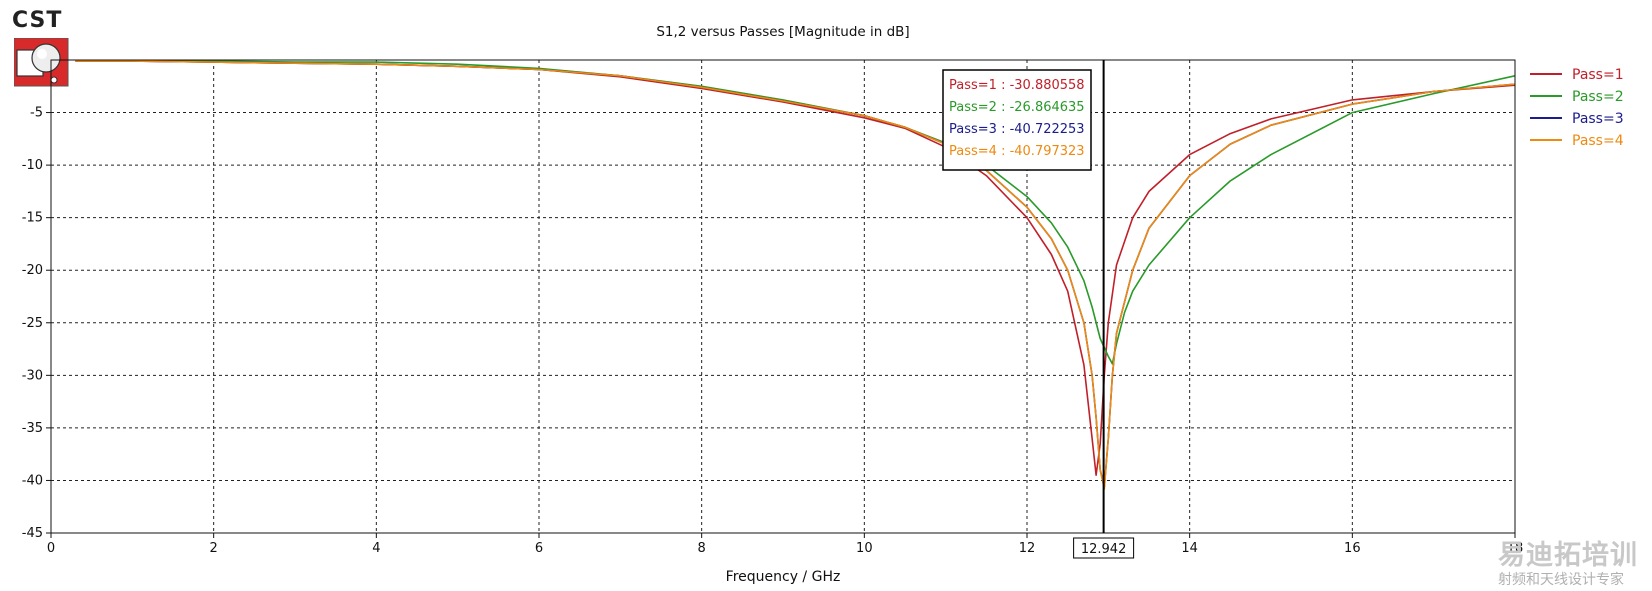 This screenshot has width=1652, height=591. What do you see at coordinates (32, 218) in the screenshot?
I see `y-tick-label: -15` at bounding box center [32, 218].